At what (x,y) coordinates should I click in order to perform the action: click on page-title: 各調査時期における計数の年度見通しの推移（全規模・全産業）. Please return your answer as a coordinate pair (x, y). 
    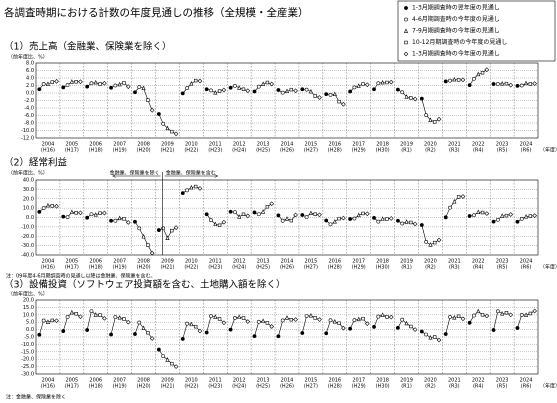
    Looking at the image, I should click on (156, 12).